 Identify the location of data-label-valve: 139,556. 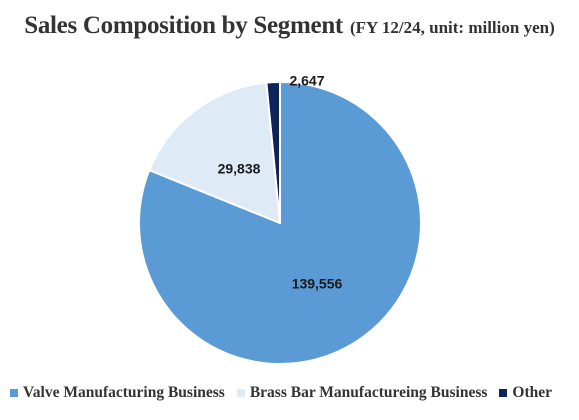
(317, 284).